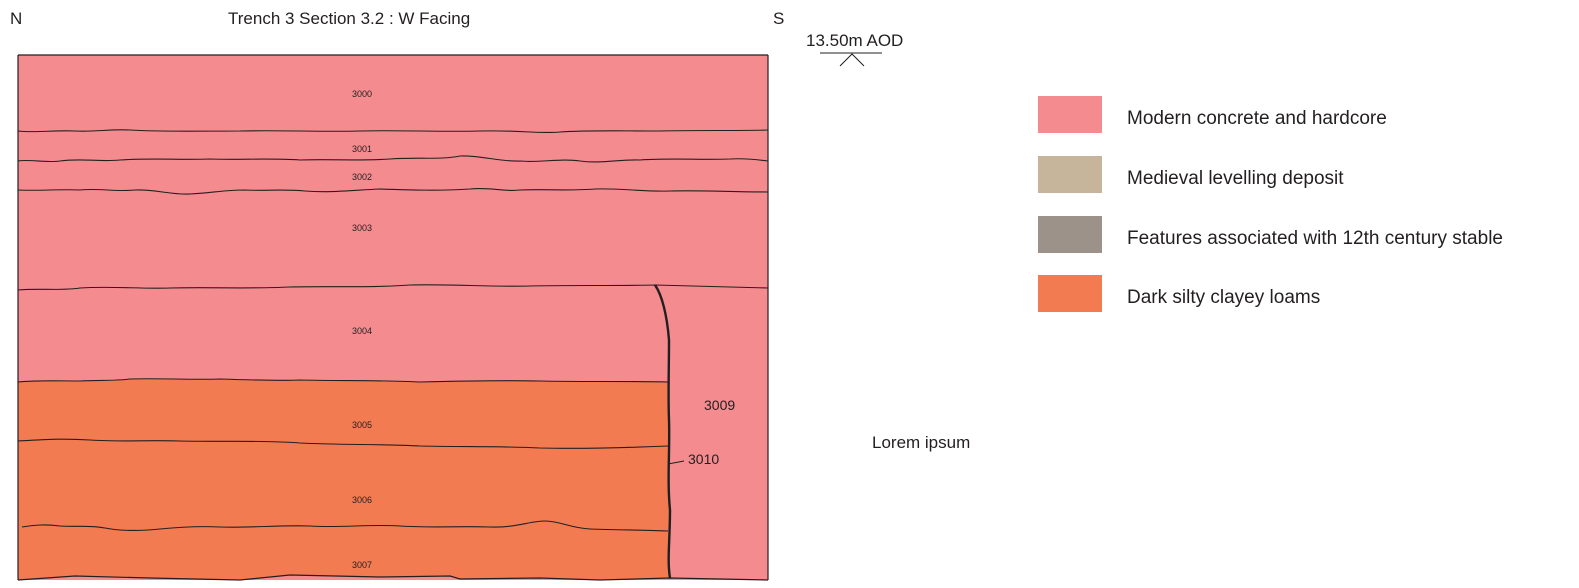 This screenshot has width=1579, height=588. Describe the element at coordinates (854, 40) in the screenshot. I see `datum-level-label: 13.50m AOD` at that location.